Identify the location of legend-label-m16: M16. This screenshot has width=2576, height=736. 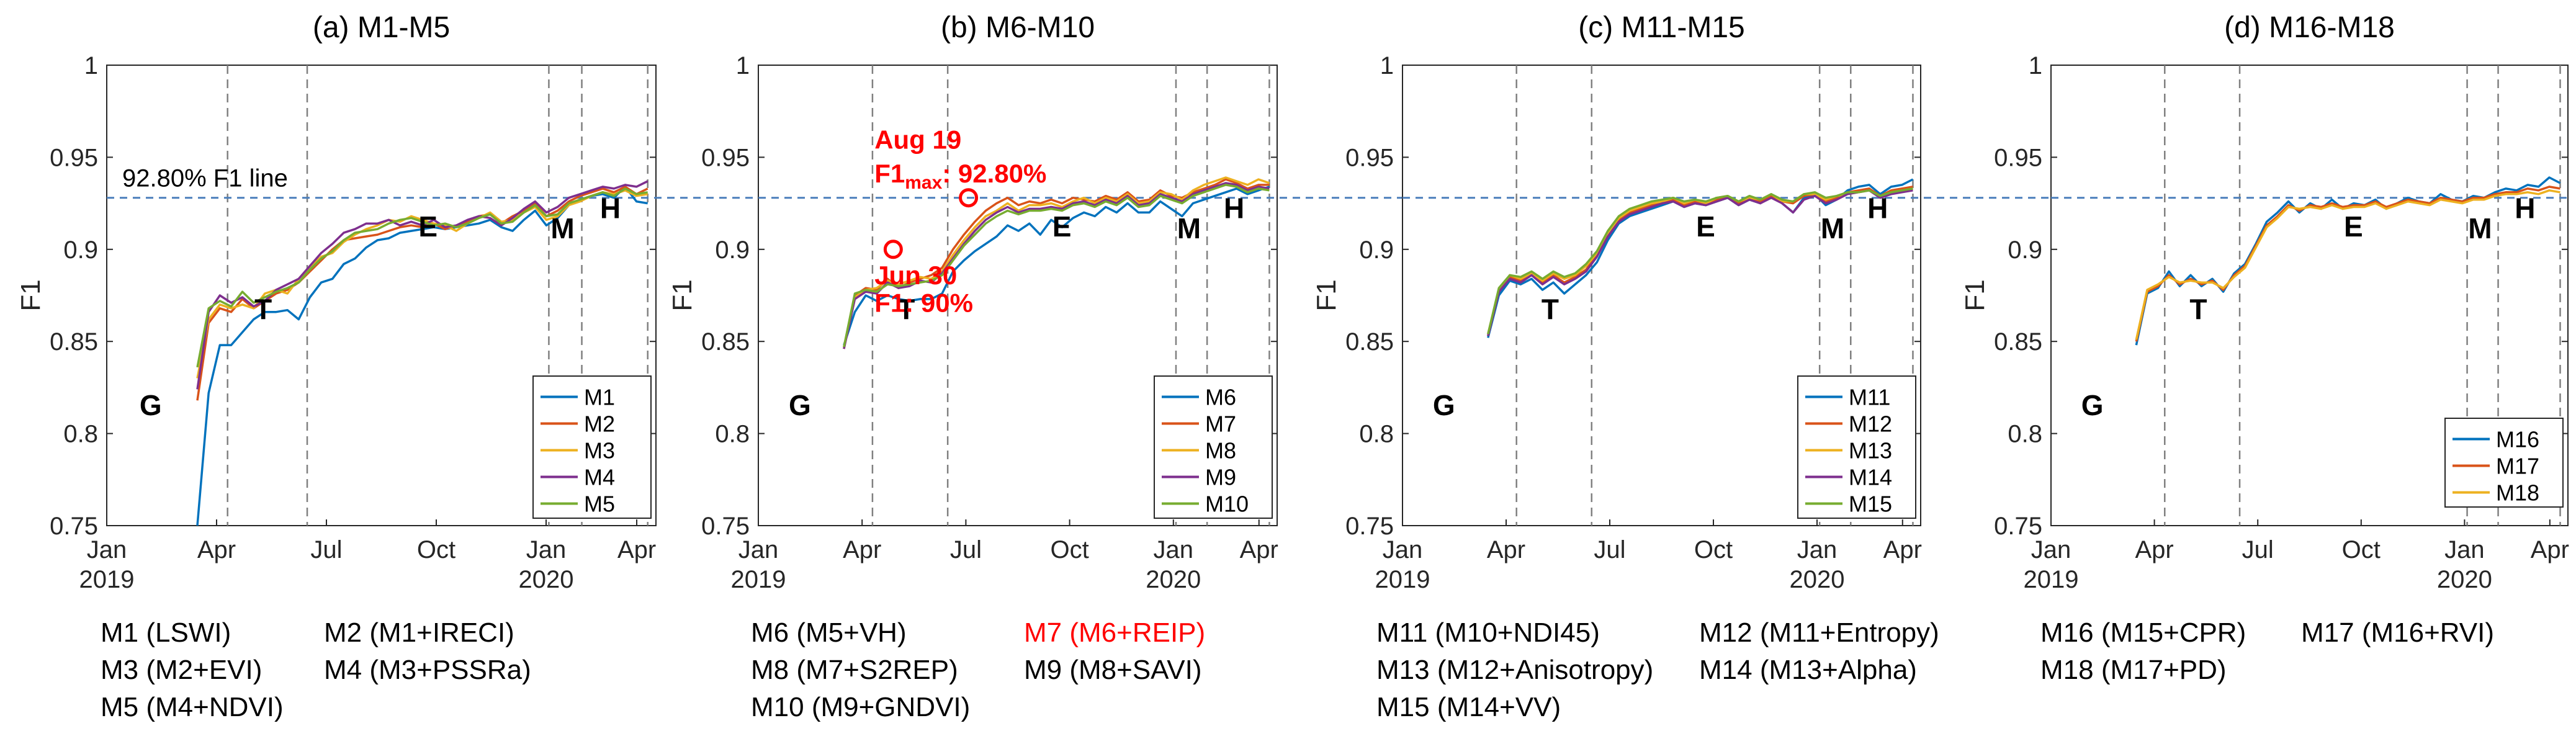
(2517, 440).